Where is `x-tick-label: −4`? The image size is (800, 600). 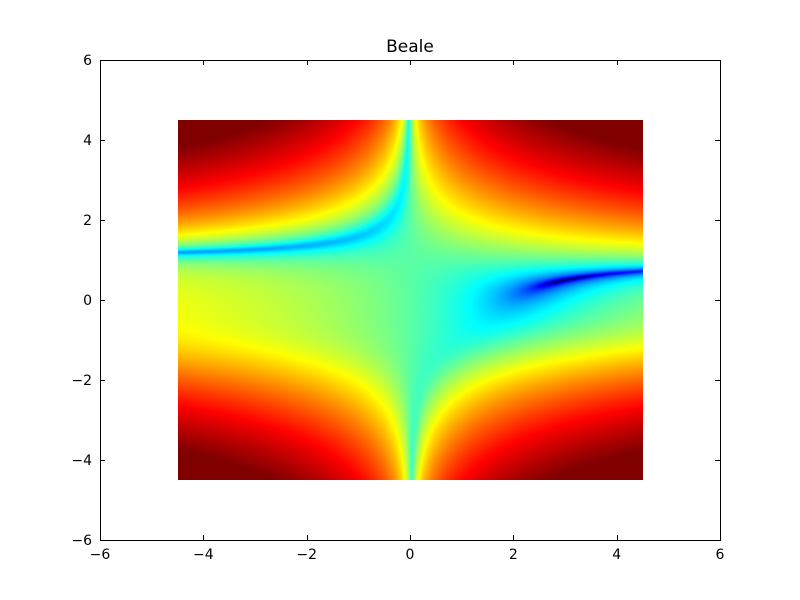 x-tick-label: −4 is located at coordinates (203, 555).